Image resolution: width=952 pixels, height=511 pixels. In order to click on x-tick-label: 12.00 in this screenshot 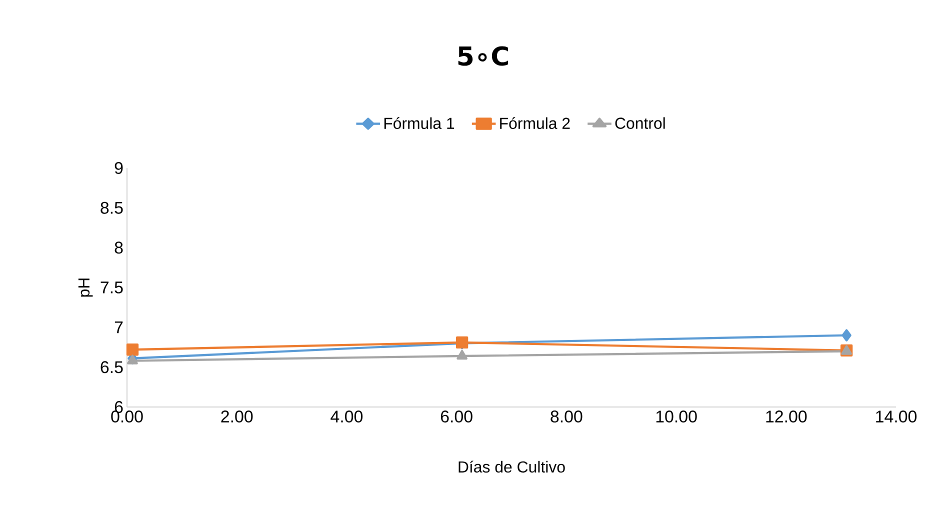, I will do `click(786, 416)`.